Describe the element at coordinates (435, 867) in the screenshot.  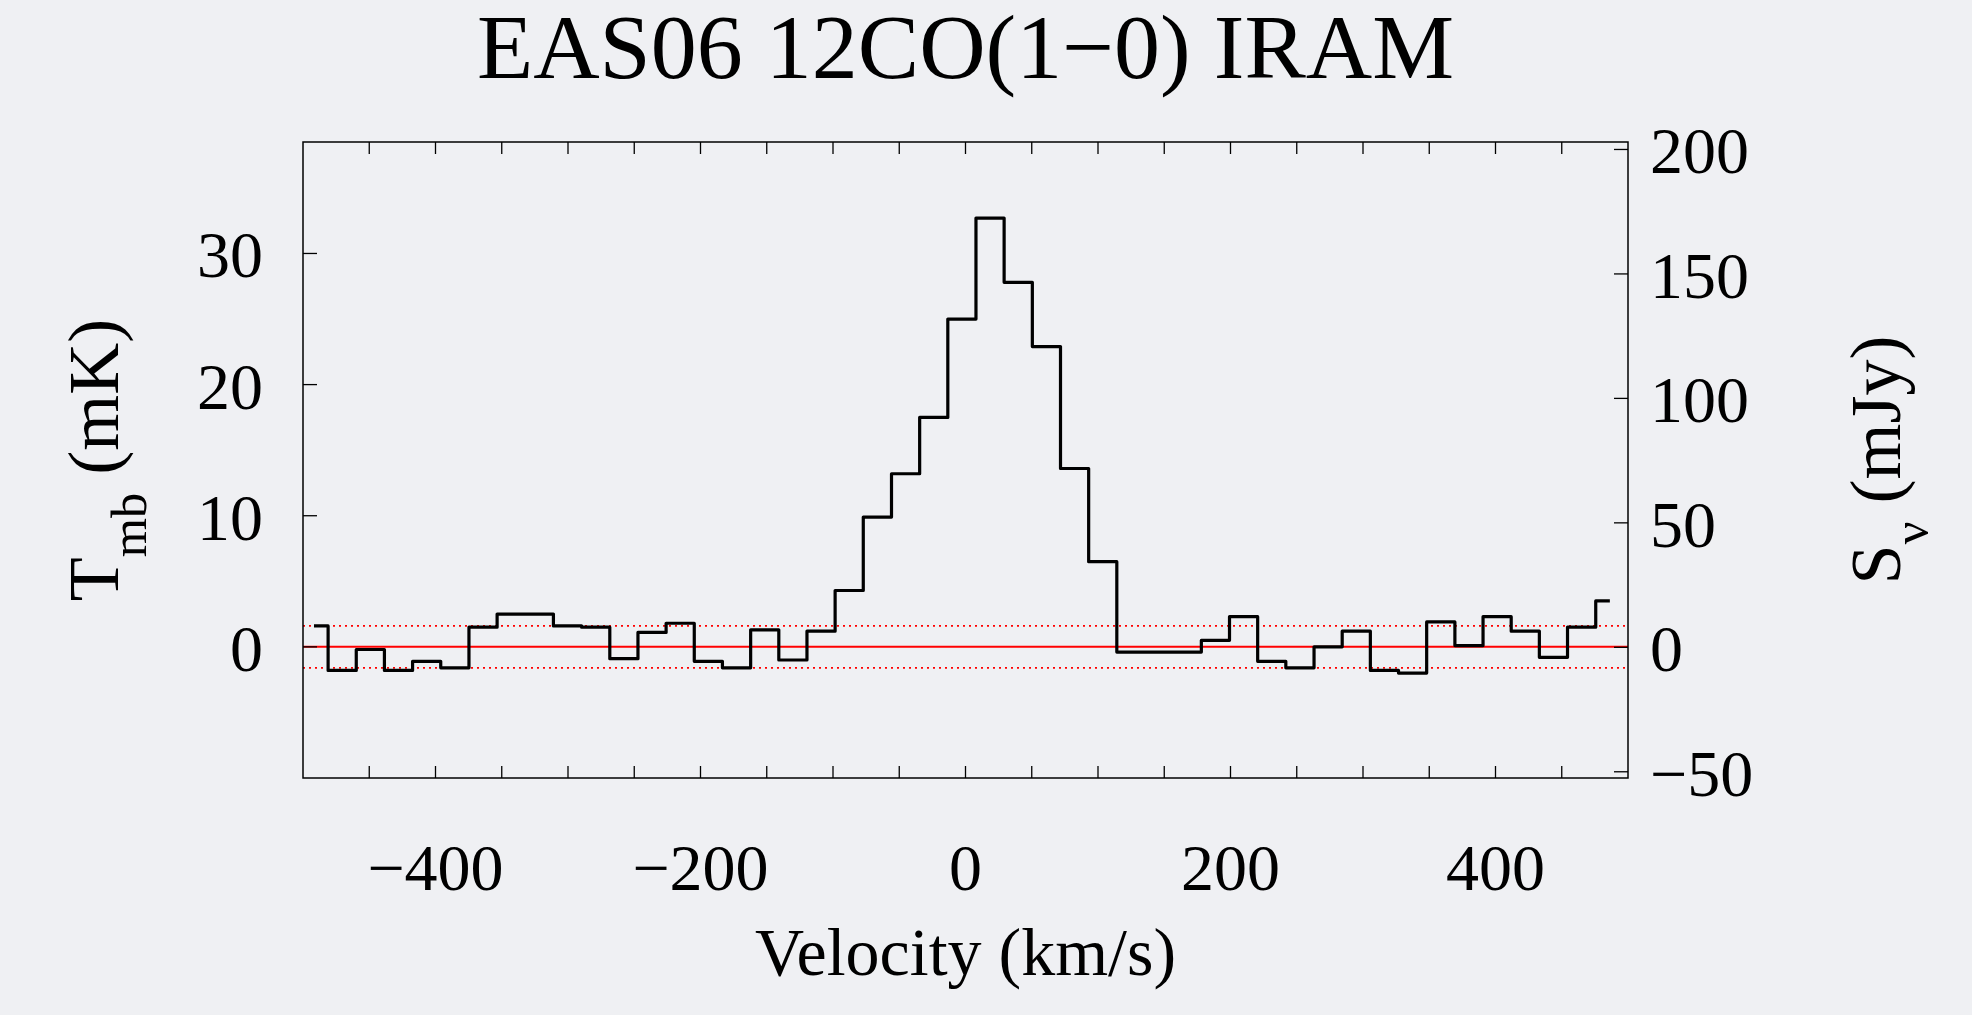
I see `x-tick-label: −400` at that location.